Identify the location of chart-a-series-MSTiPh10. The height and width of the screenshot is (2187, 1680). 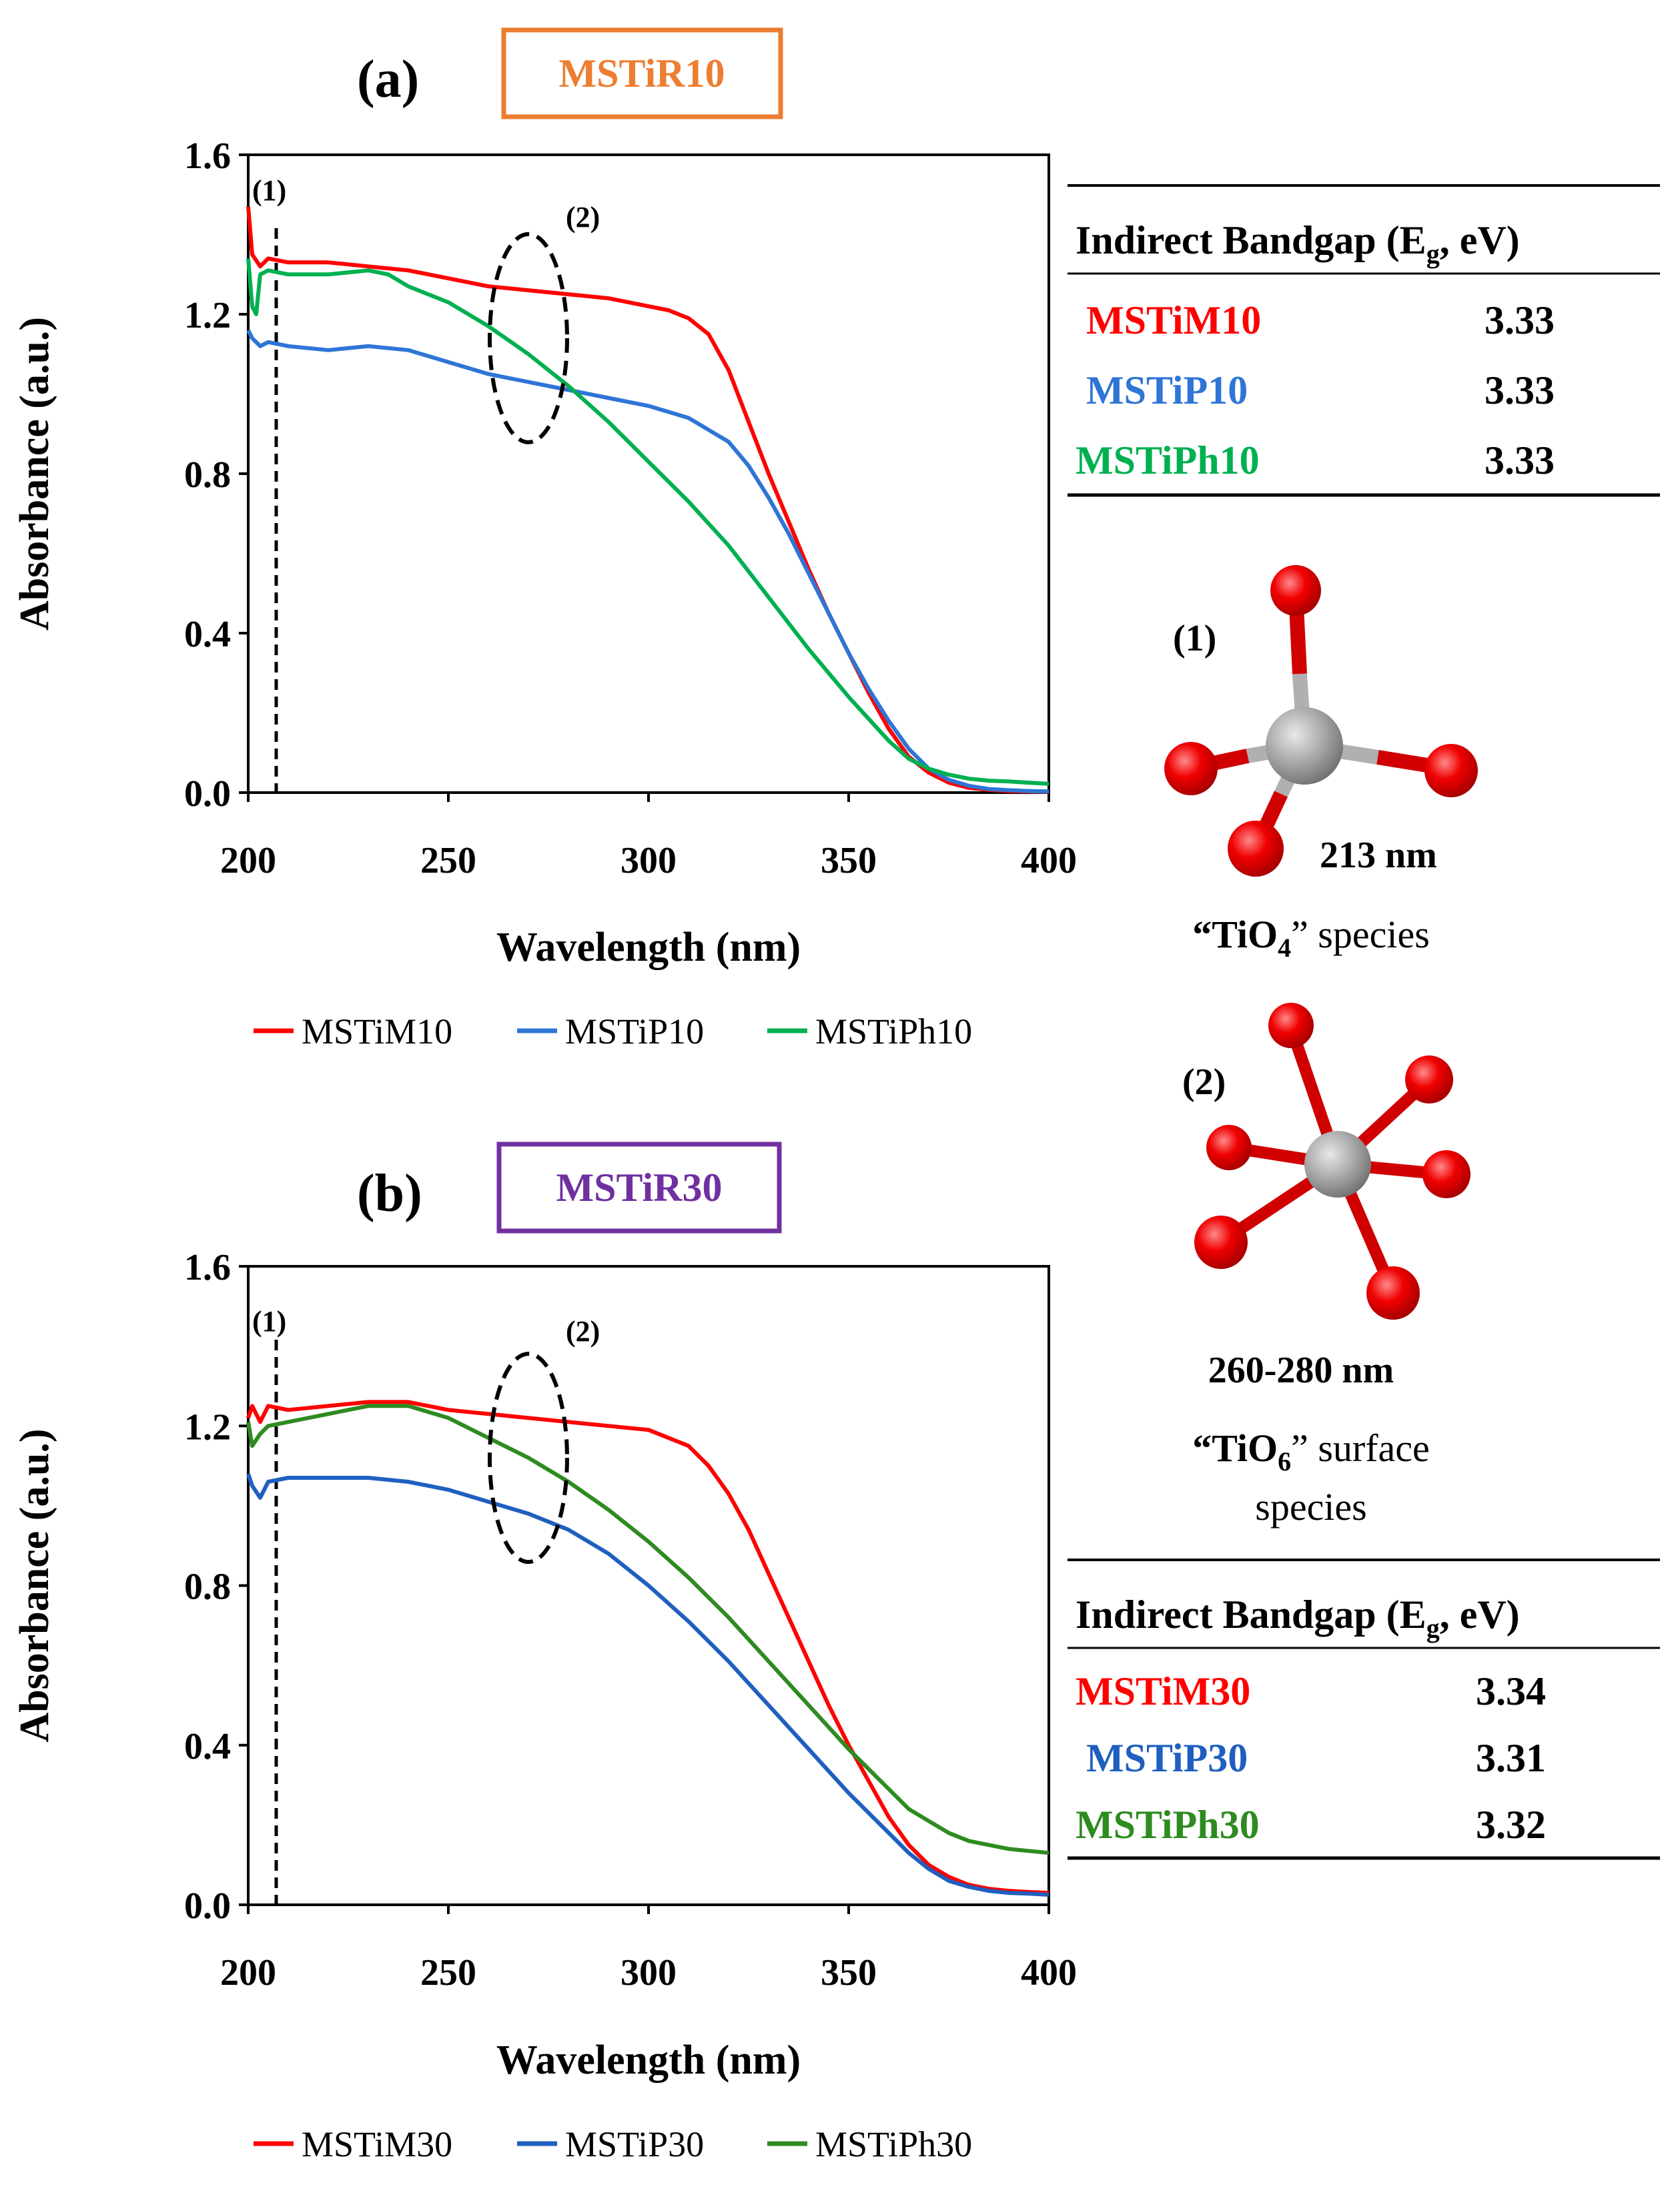
(647, 522).